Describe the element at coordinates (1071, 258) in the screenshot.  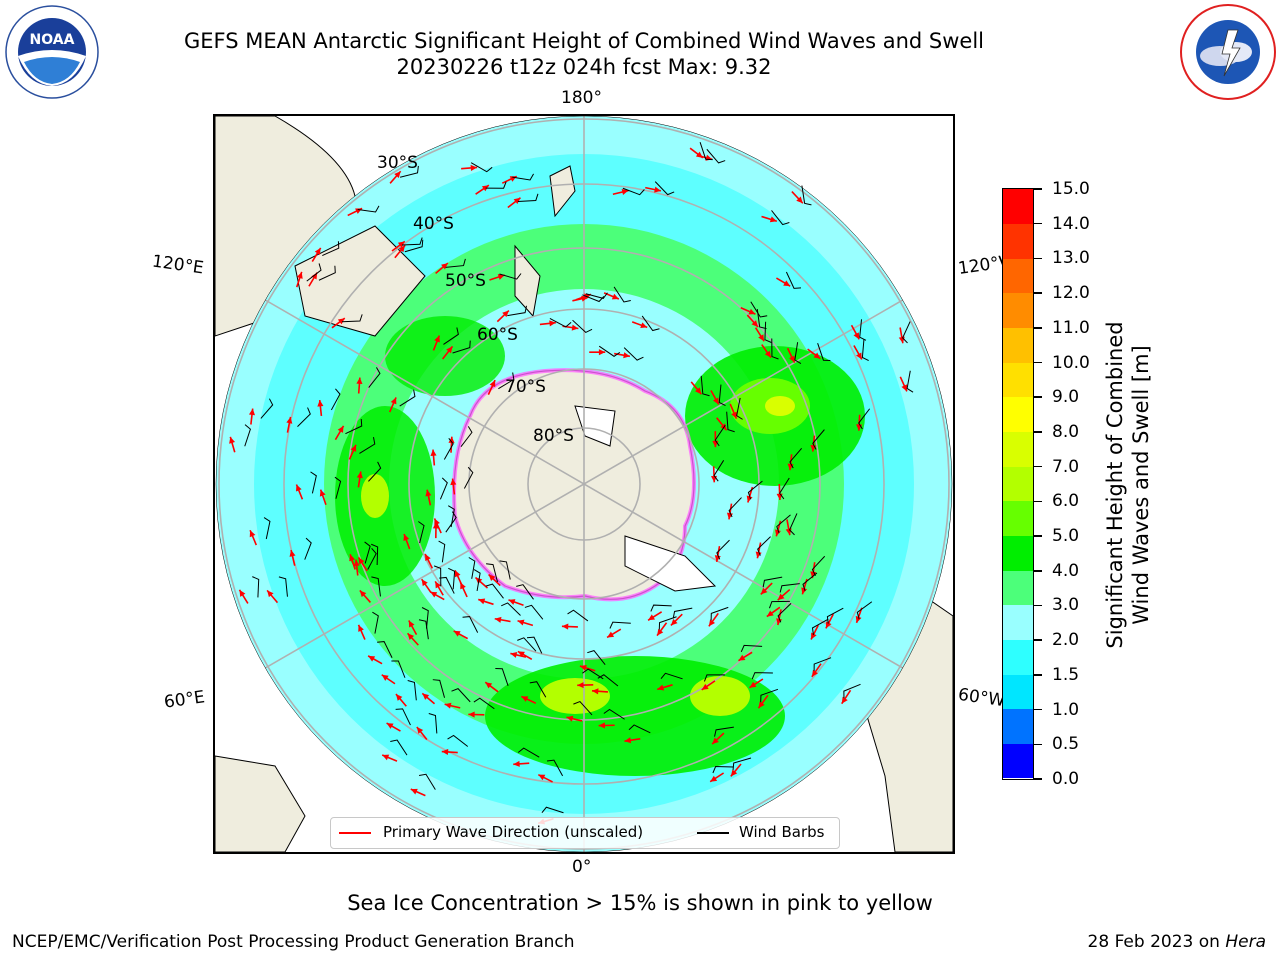
I see `colorbar-tick-label: 13.0` at that location.